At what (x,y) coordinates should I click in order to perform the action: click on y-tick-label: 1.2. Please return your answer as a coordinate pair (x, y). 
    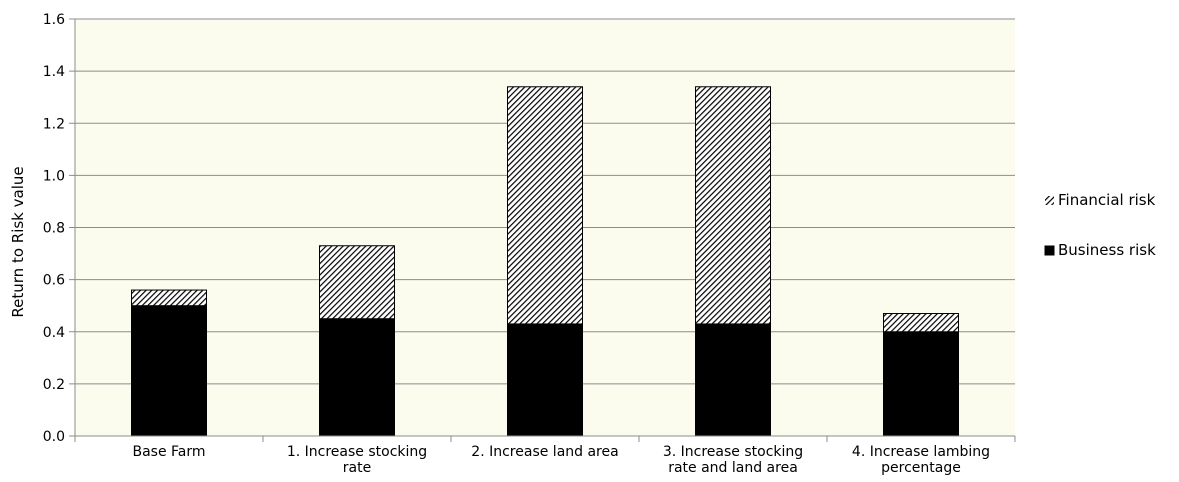
    Looking at the image, I should click on (54, 124).